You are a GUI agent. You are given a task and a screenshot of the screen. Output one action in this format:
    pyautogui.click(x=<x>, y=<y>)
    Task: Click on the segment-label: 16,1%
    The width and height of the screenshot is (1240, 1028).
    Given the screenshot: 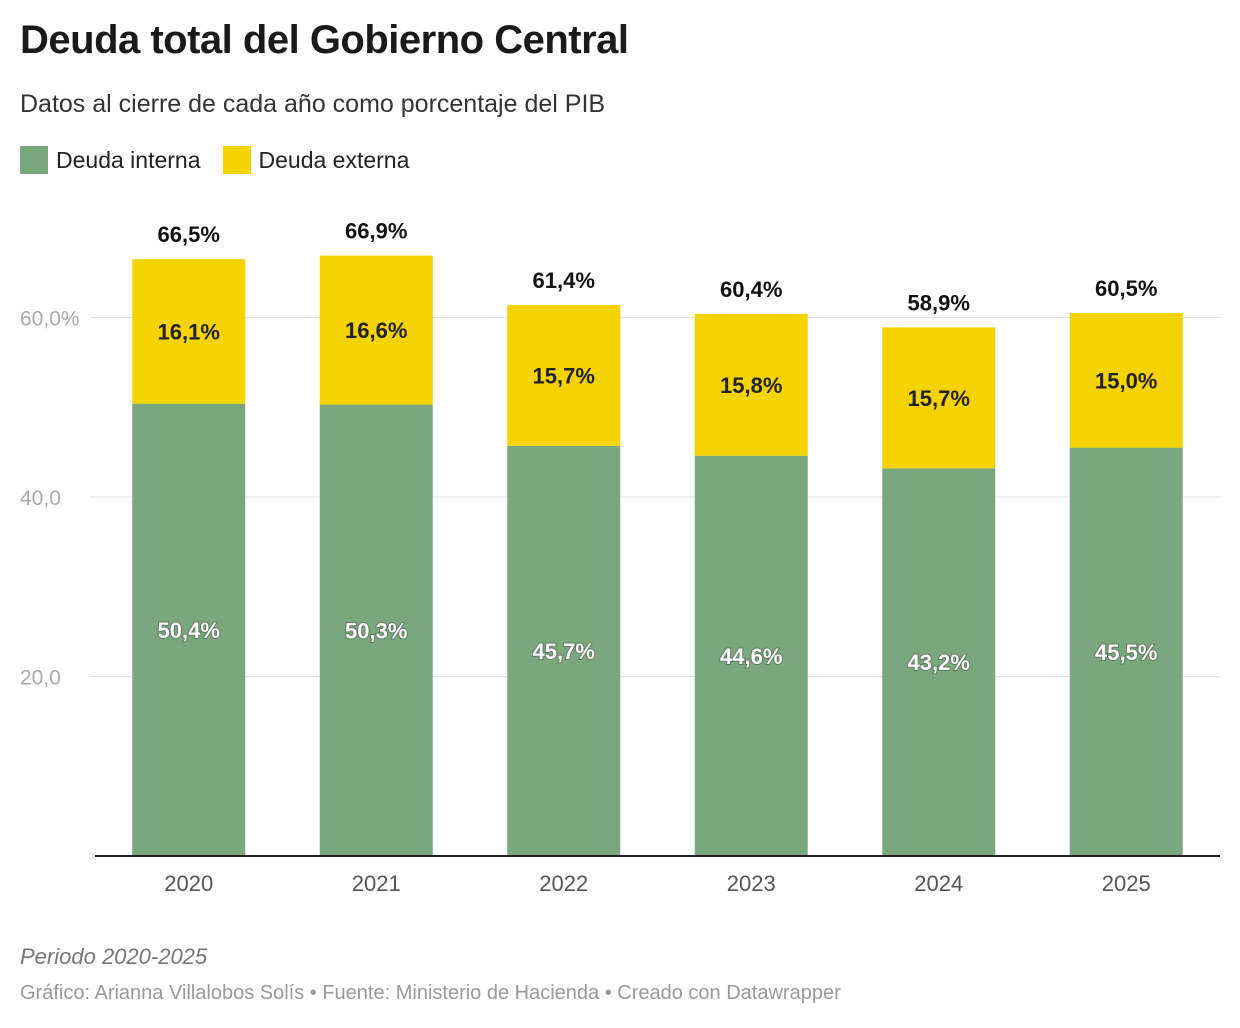 What is the action you would take?
    pyautogui.click(x=189, y=331)
    